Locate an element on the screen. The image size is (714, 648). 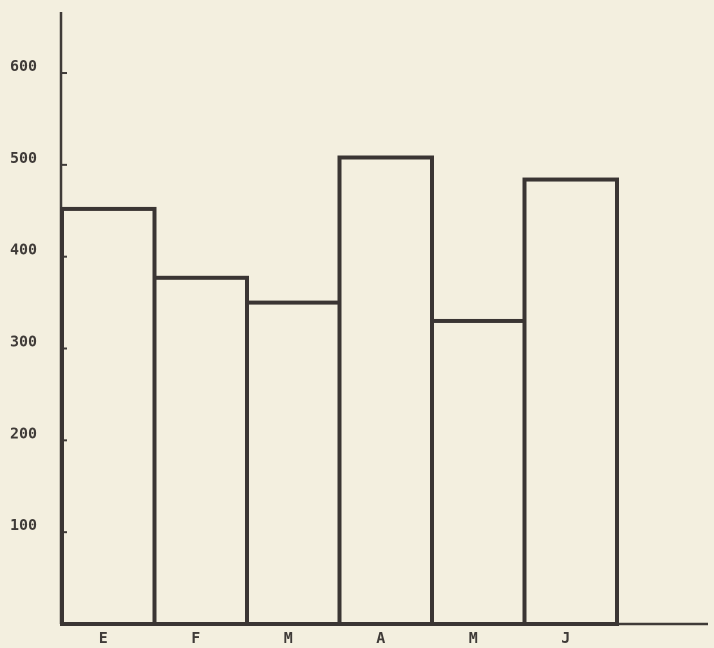
y-tick-label: 600 is located at coordinates (23, 66).